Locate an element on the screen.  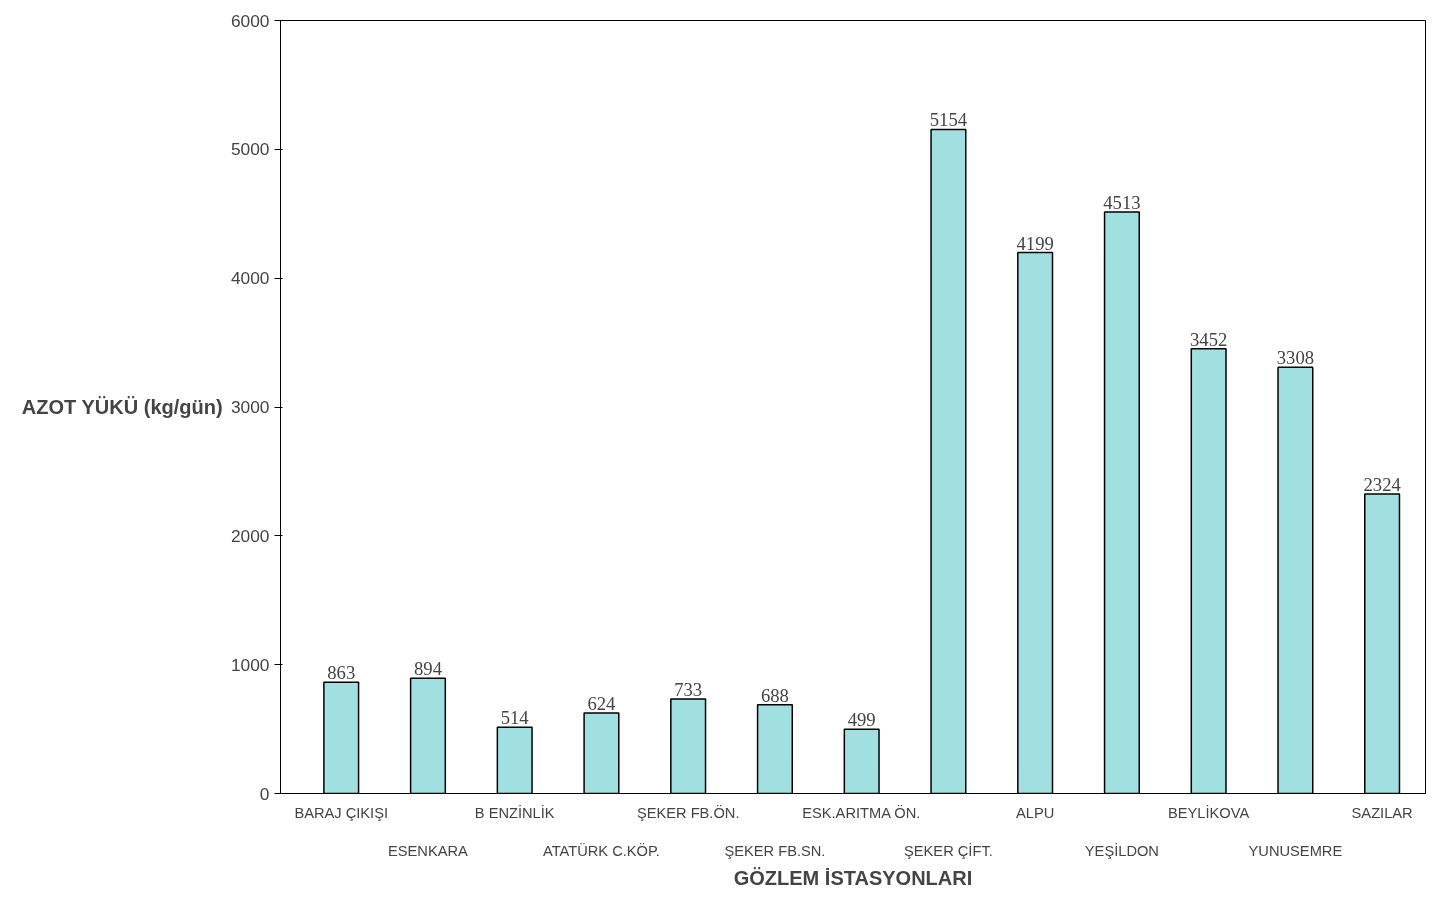
x-tick-label: ŞEKER ÇİFT. is located at coordinates (948, 850).